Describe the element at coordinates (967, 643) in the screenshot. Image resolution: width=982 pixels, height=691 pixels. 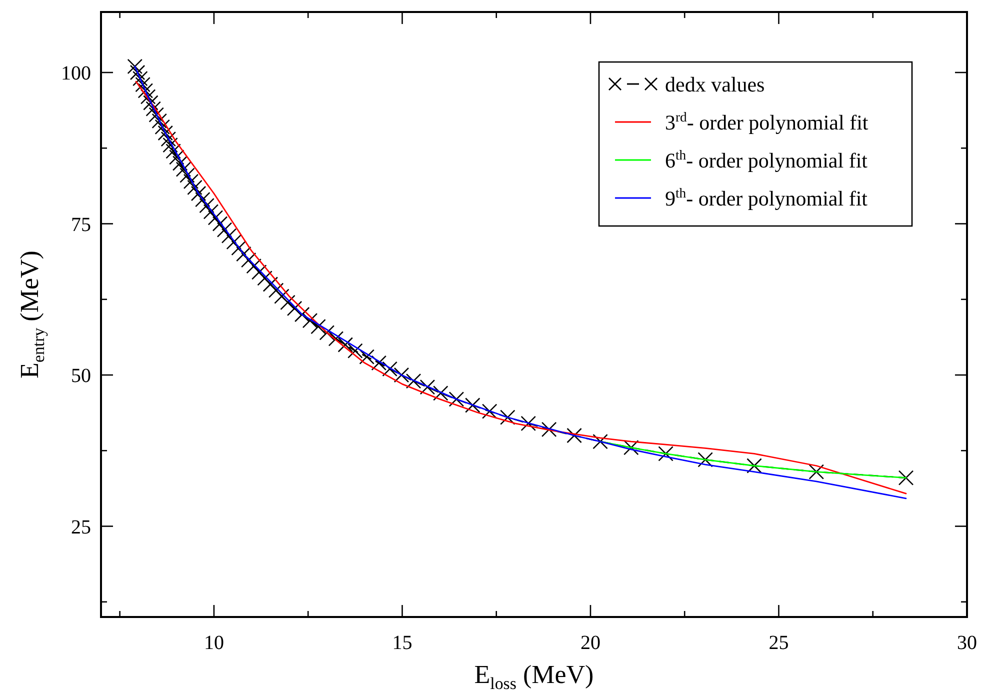
I see `x-tick-label: 30` at that location.